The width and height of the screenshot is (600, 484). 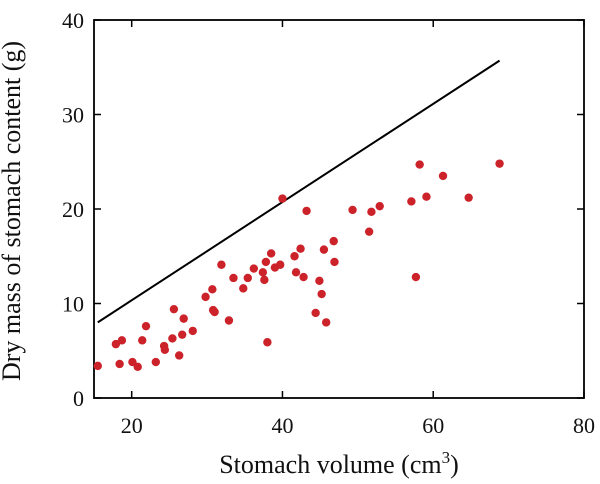 What do you see at coordinates (132, 425) in the screenshot?
I see `x-tick-label: 20` at bounding box center [132, 425].